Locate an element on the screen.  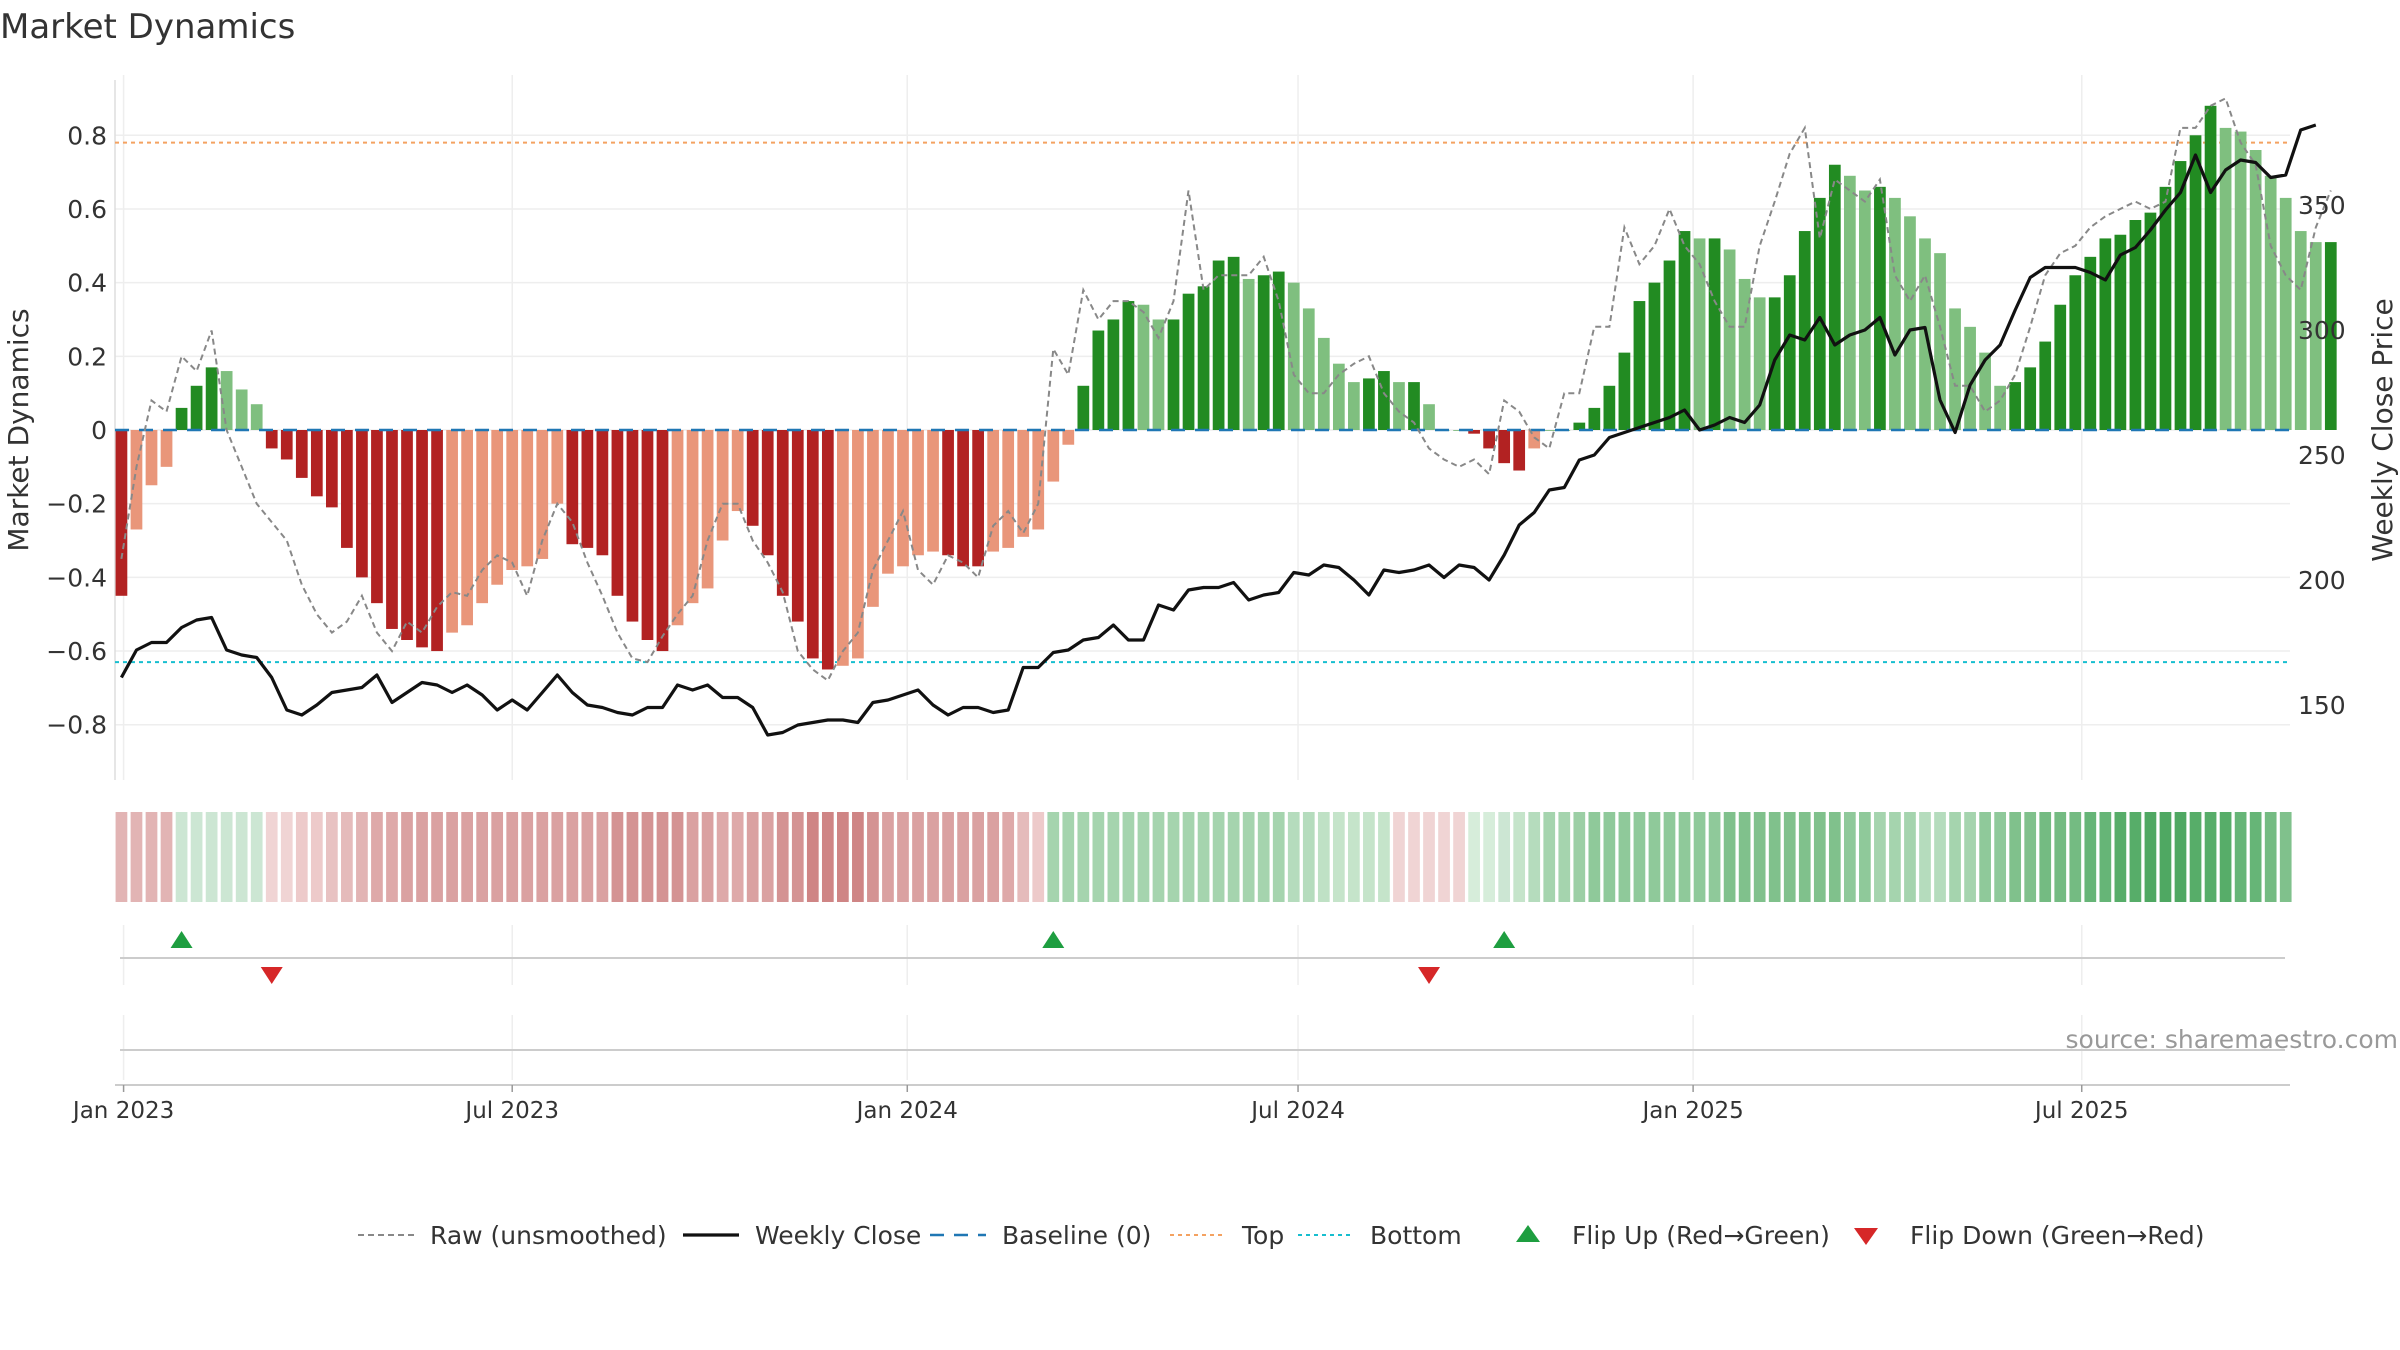
left-y-tick-label: 0.4 is located at coordinates (87, 283).